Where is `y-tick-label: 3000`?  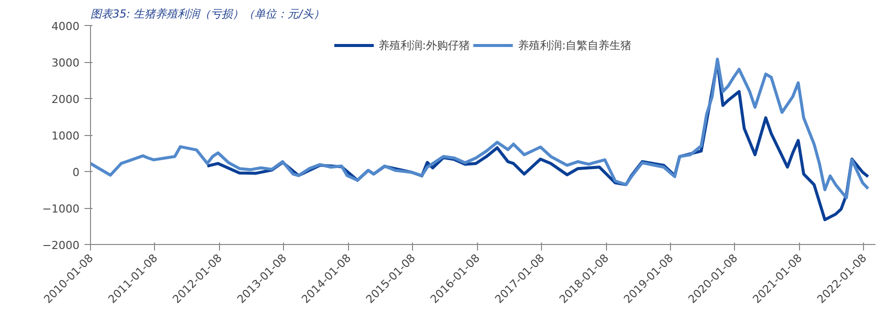 y-tick-label: 3000 is located at coordinates (66, 63).